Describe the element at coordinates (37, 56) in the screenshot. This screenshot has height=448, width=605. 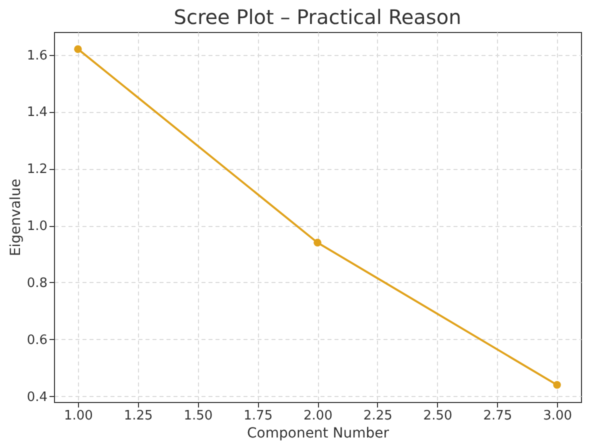
I see `y-tick-label: 1.6` at that location.